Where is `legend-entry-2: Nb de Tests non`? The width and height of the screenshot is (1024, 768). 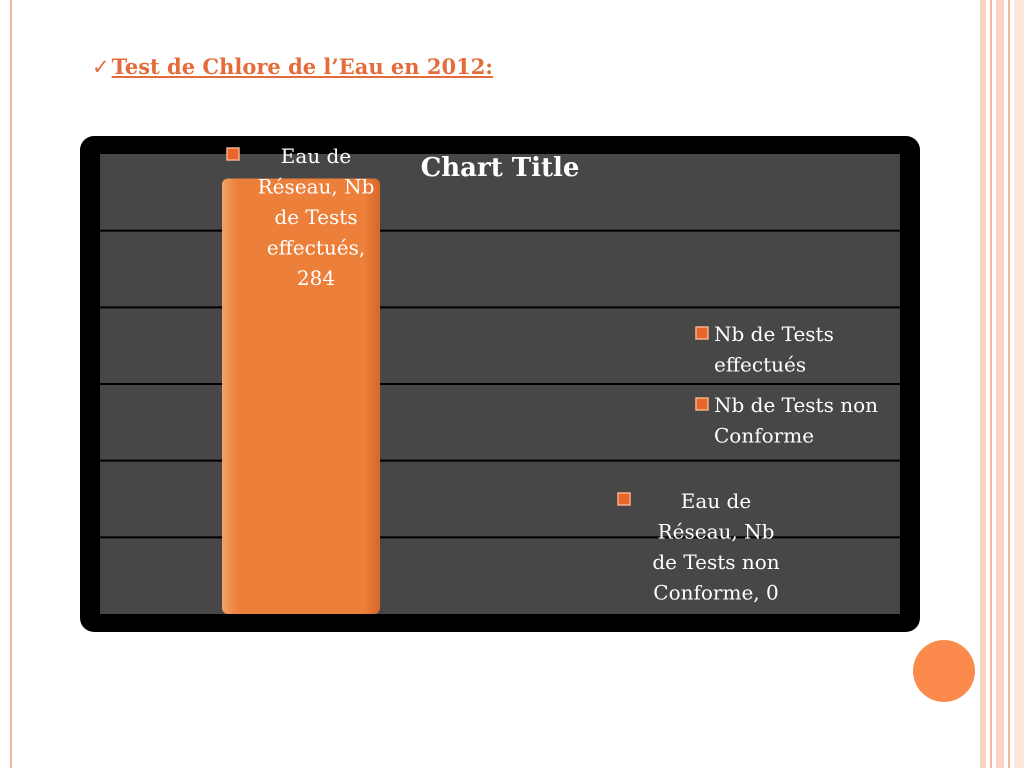 legend-entry-2: Nb de Tests non is located at coordinates (796, 405).